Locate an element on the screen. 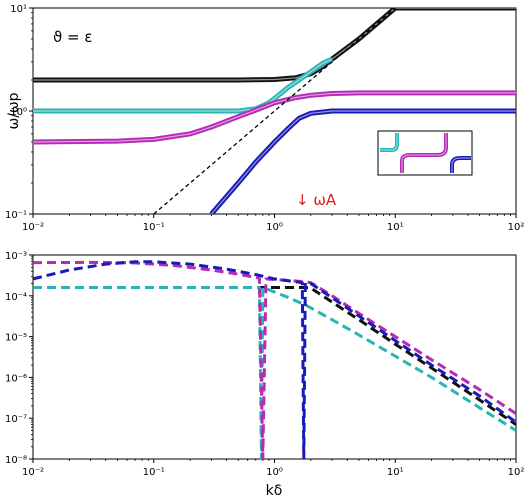 The image size is (529, 502). top-x-tick-label: 10⁰ is located at coordinates (274, 227).